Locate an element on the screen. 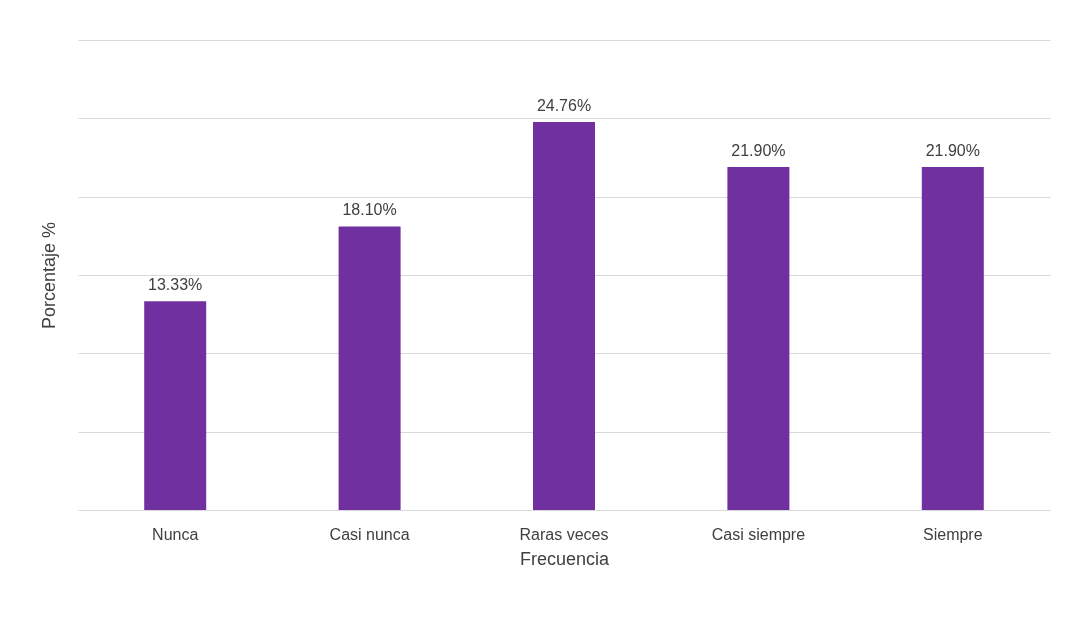  x-tick-label: Siempre is located at coordinates (953, 534).